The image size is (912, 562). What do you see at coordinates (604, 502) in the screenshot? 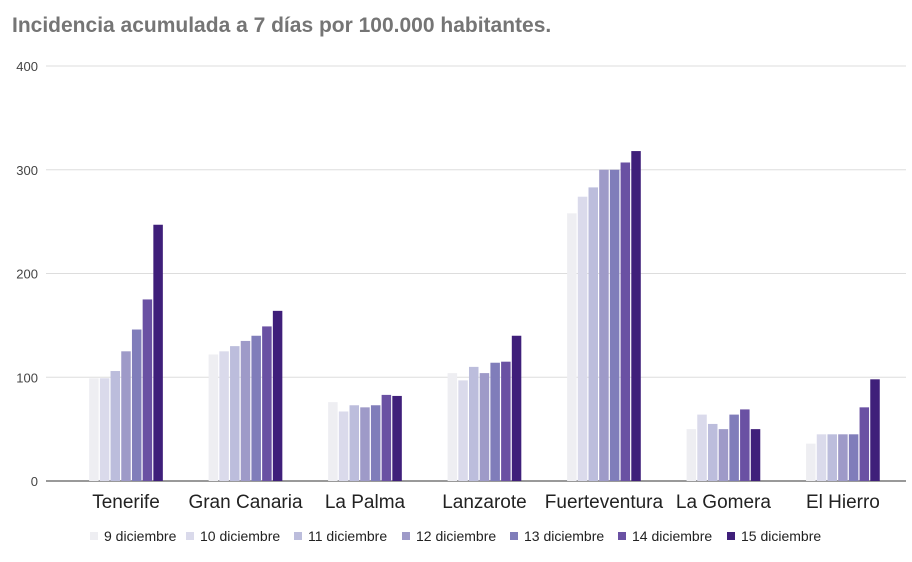
I see `x-tick-label: Fuerteventura` at bounding box center [604, 502].